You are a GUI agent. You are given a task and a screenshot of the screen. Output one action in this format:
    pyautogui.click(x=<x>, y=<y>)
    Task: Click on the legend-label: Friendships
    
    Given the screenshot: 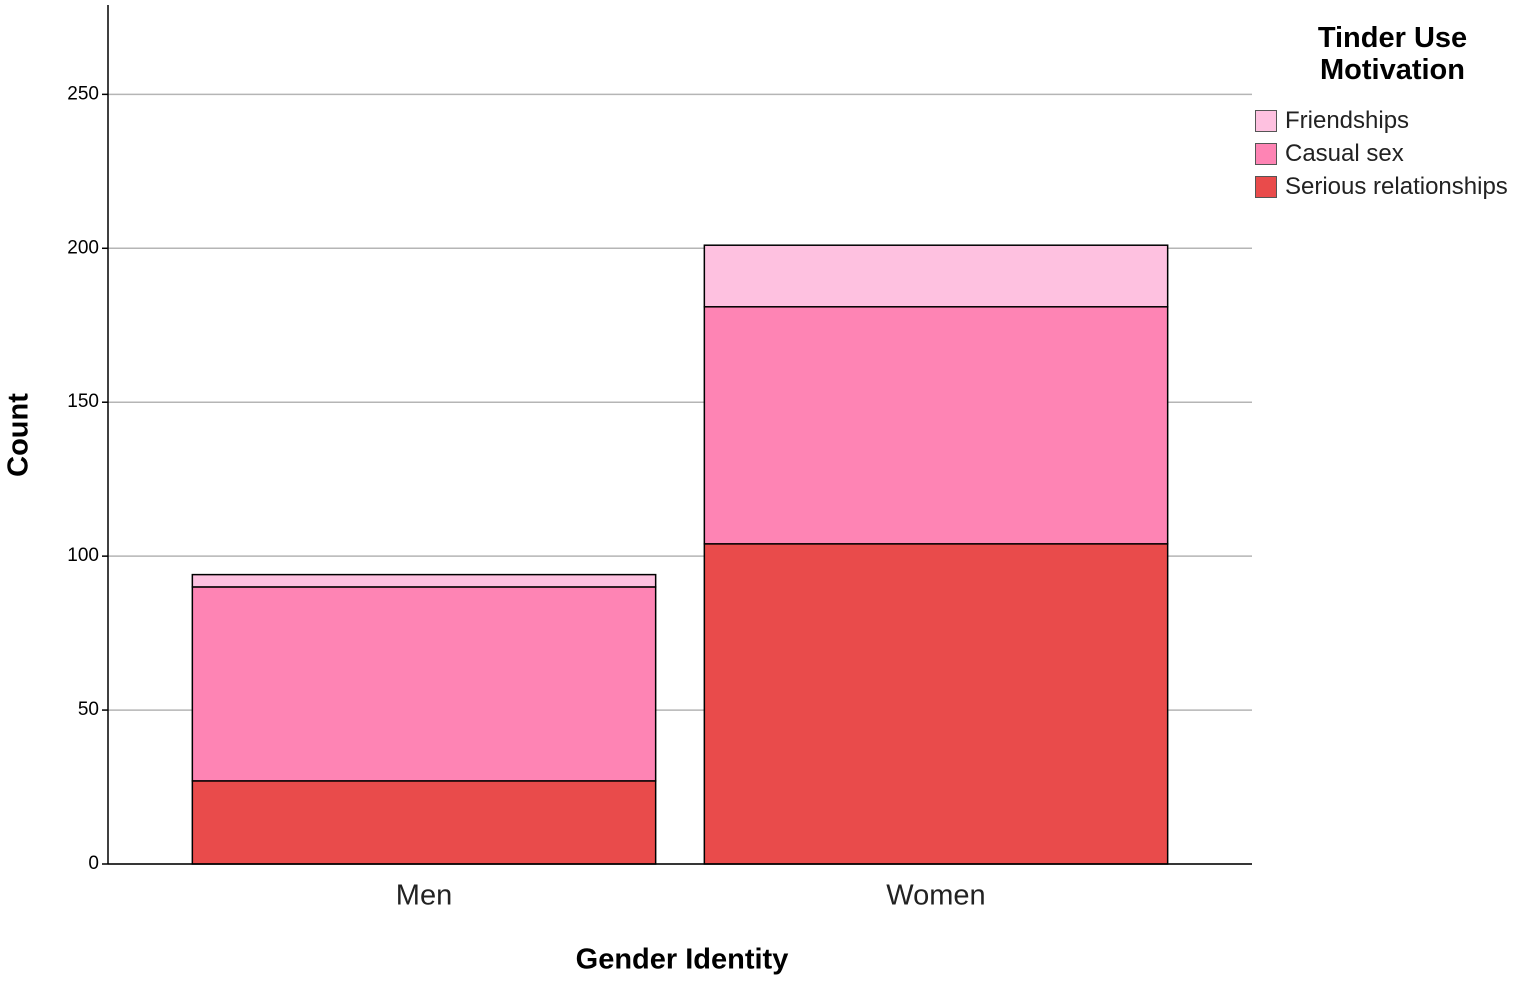 What is the action you would take?
    pyautogui.click(x=1347, y=120)
    